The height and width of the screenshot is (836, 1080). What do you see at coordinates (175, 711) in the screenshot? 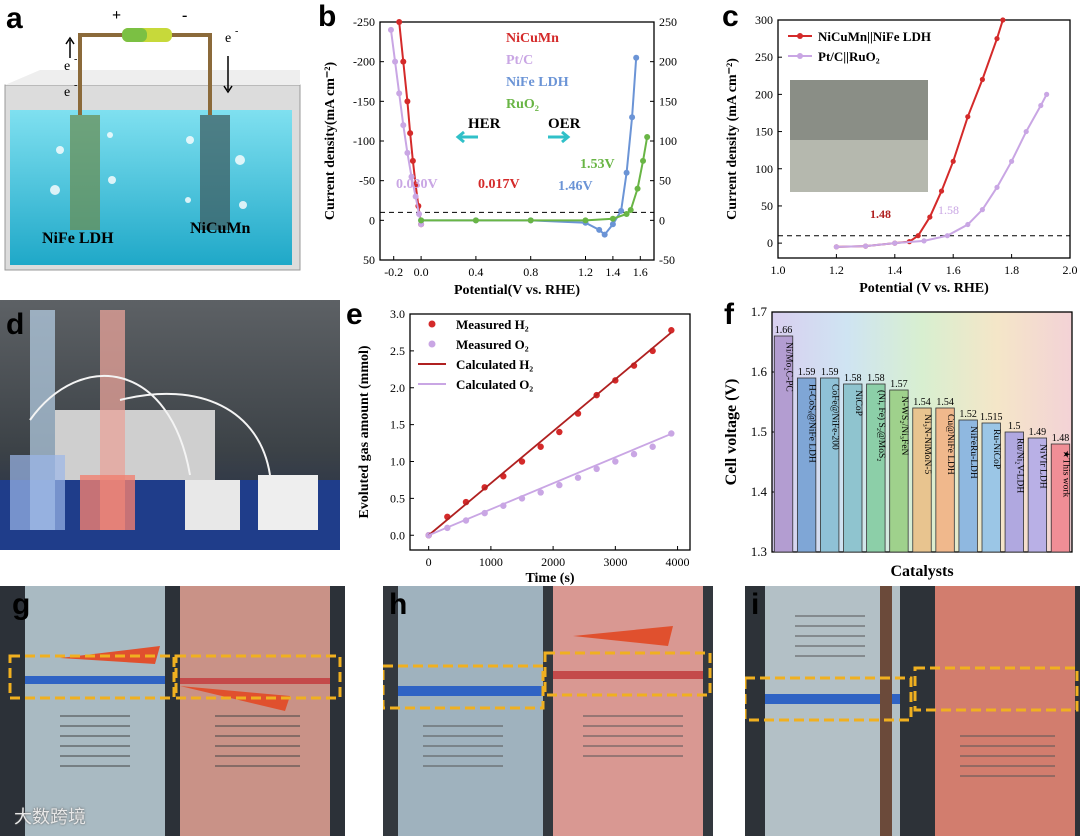
I see `cylinder-photo-g` at bounding box center [175, 711].